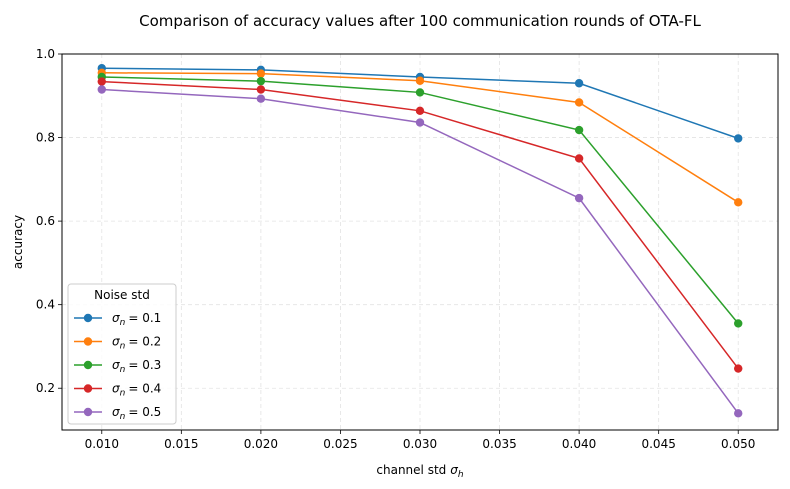  Describe the element at coordinates (144, 365) in the screenshot. I see `legend-label-value: = 0.3` at that location.